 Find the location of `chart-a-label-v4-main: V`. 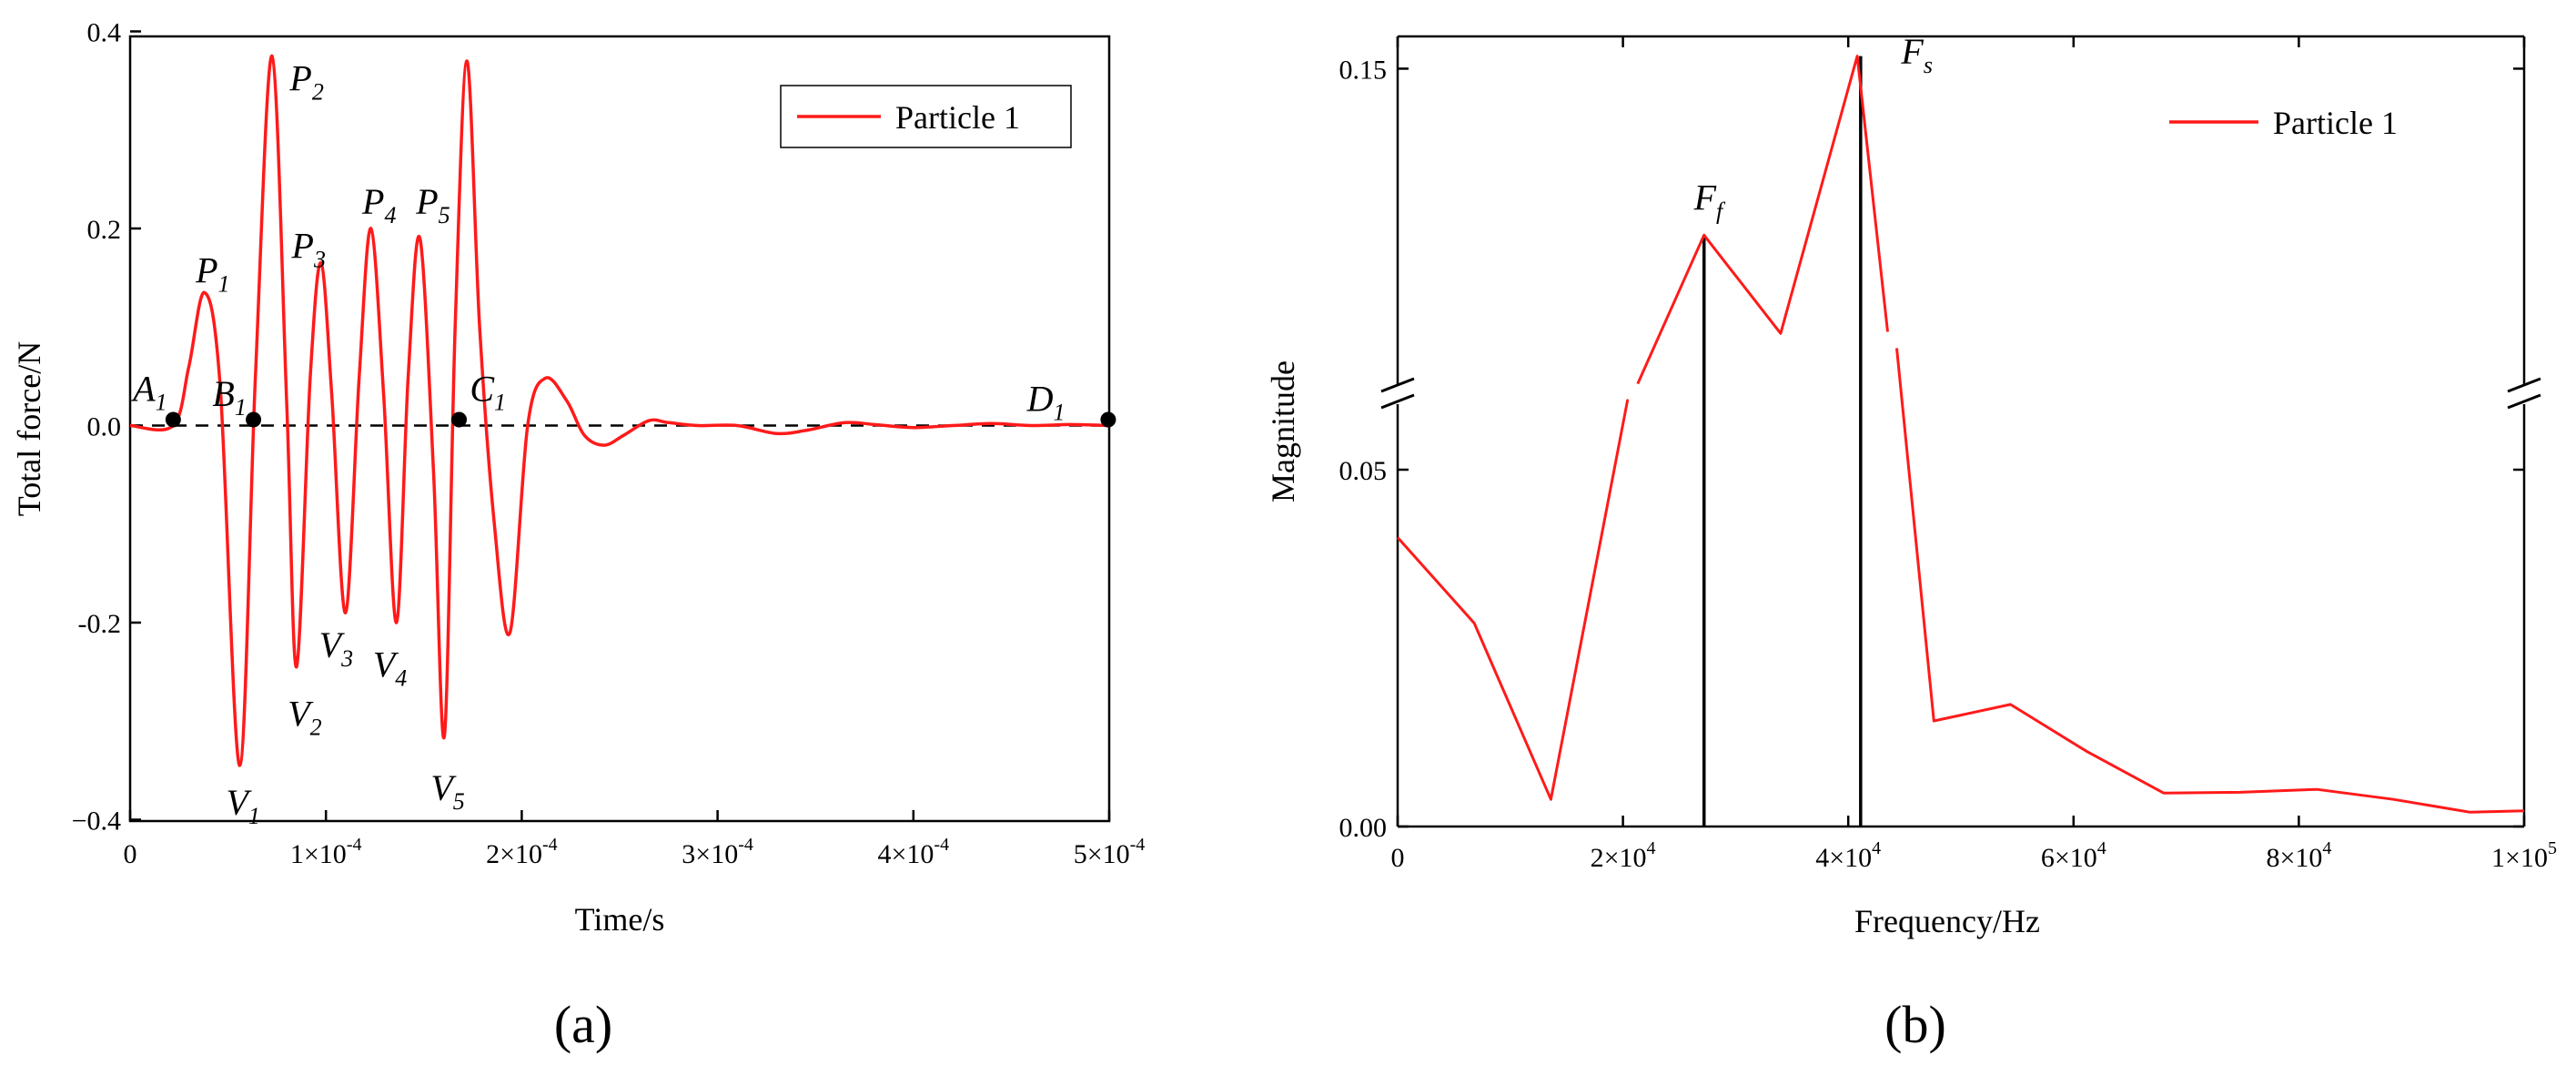

chart-a-label-v4-main: V is located at coordinates (386, 664).